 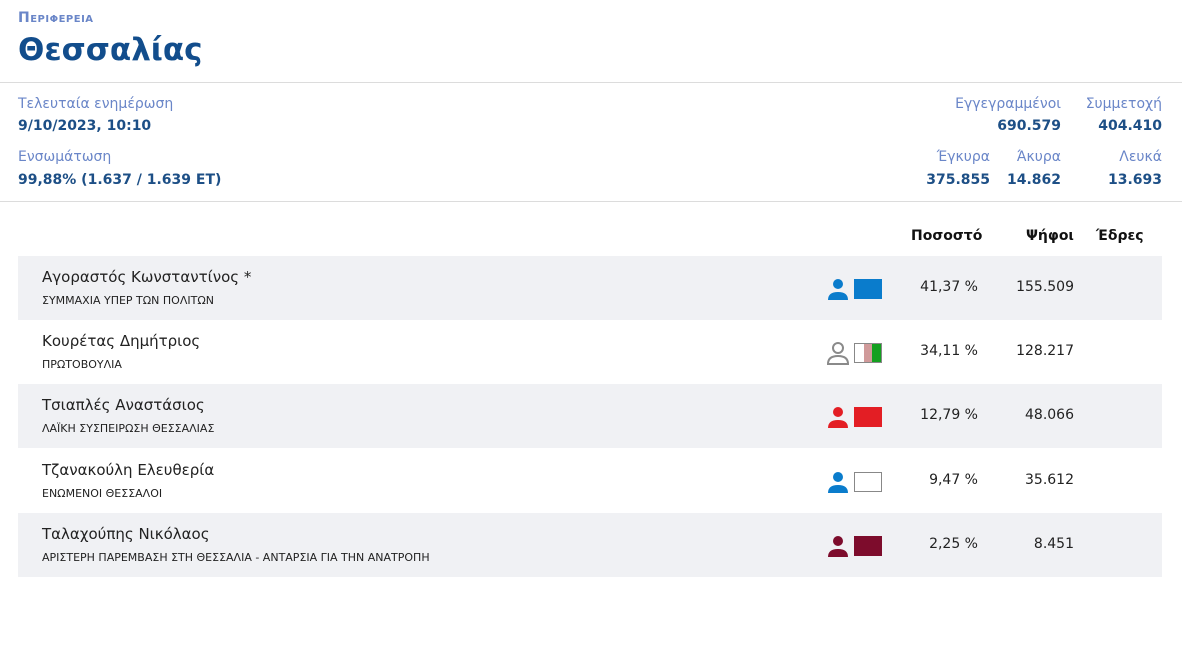 What do you see at coordinates (85, 126) in the screenshot?
I see `last-update-value: 9/10/2023, 10:10` at bounding box center [85, 126].